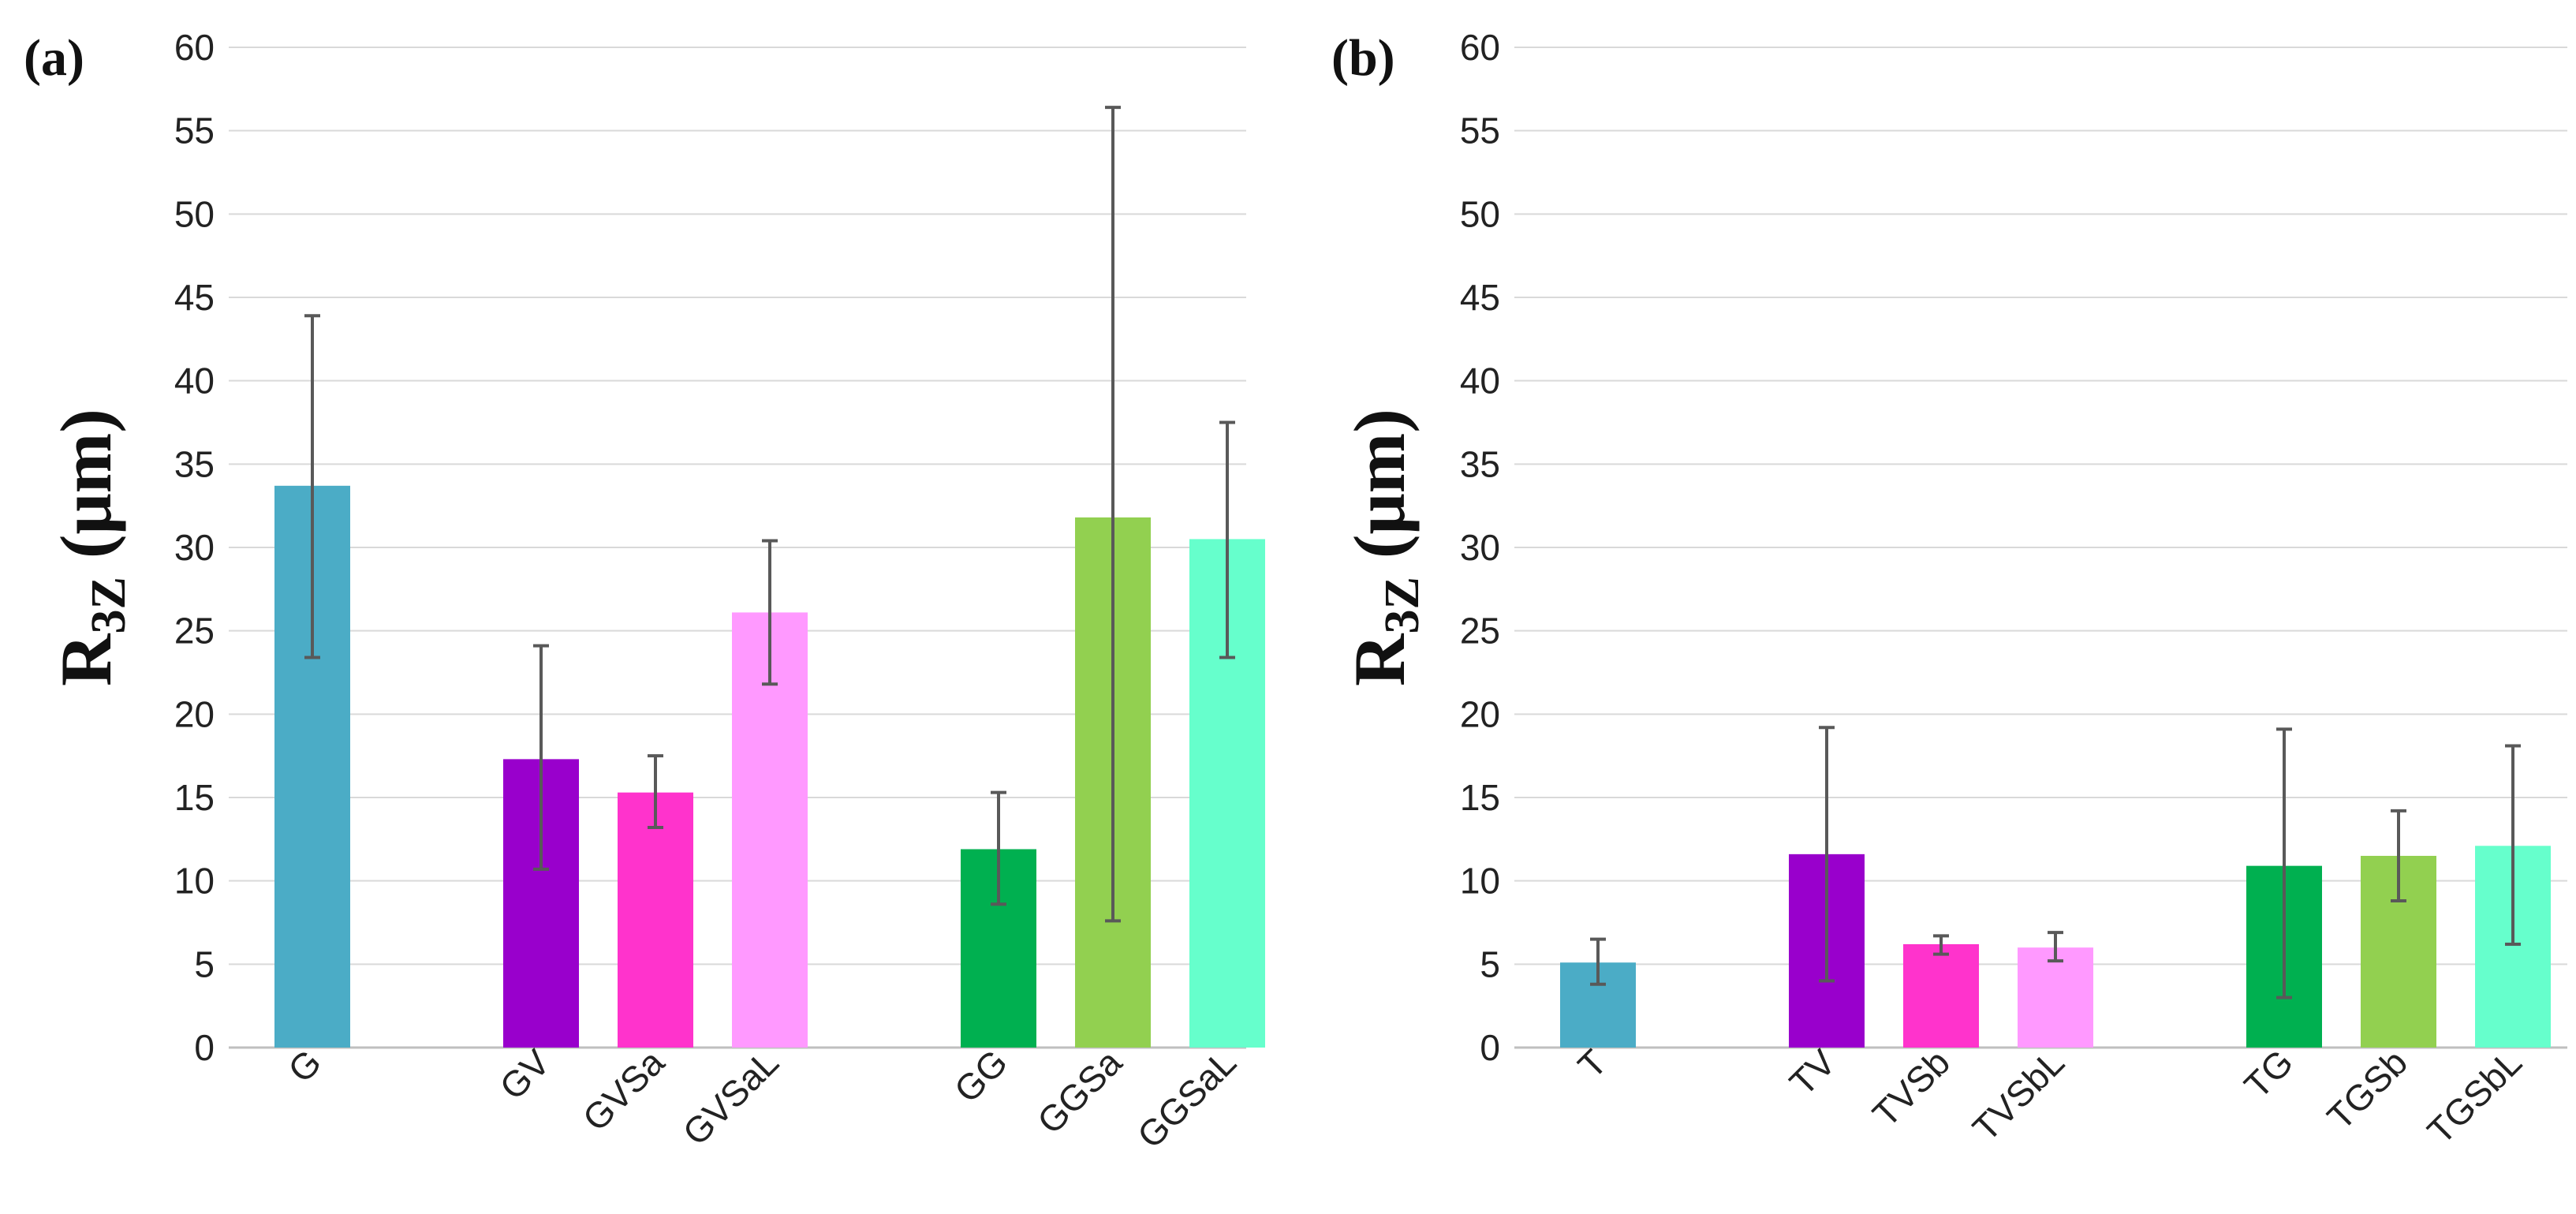 The height and width of the screenshot is (1214, 2576). What do you see at coordinates (1941, 995) in the screenshot?
I see `bar-TVSb` at bounding box center [1941, 995].